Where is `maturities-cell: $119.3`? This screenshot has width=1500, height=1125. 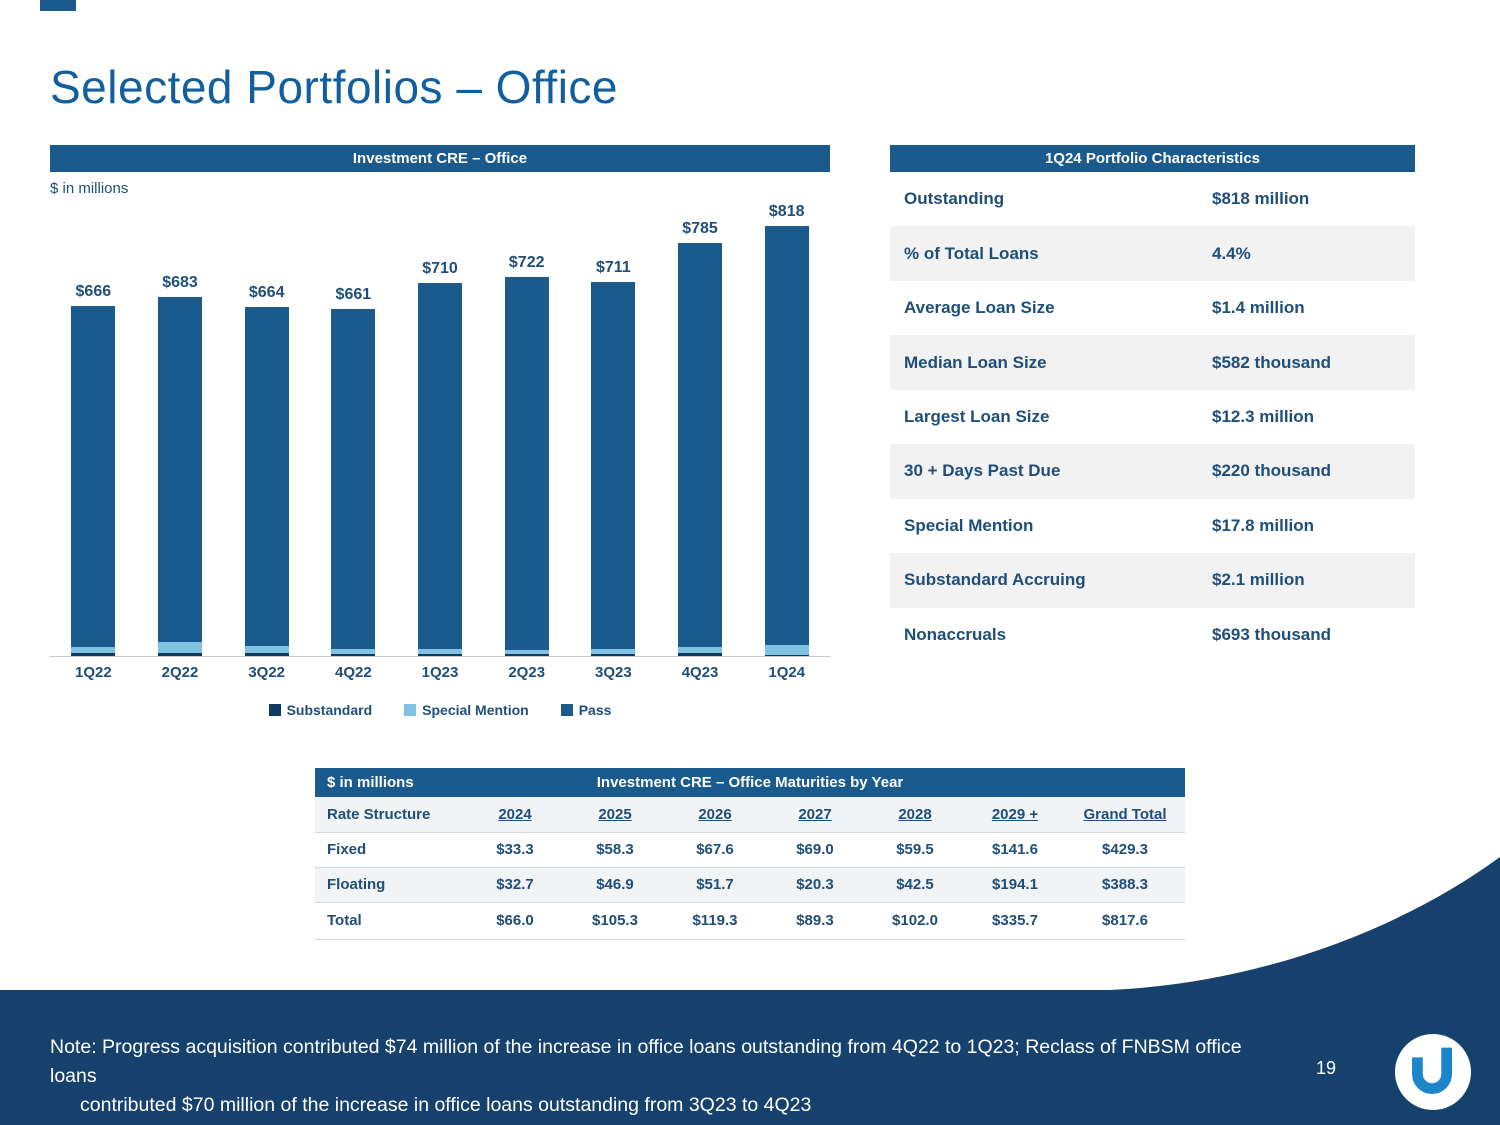 maturities-cell: $119.3 is located at coordinates (715, 921).